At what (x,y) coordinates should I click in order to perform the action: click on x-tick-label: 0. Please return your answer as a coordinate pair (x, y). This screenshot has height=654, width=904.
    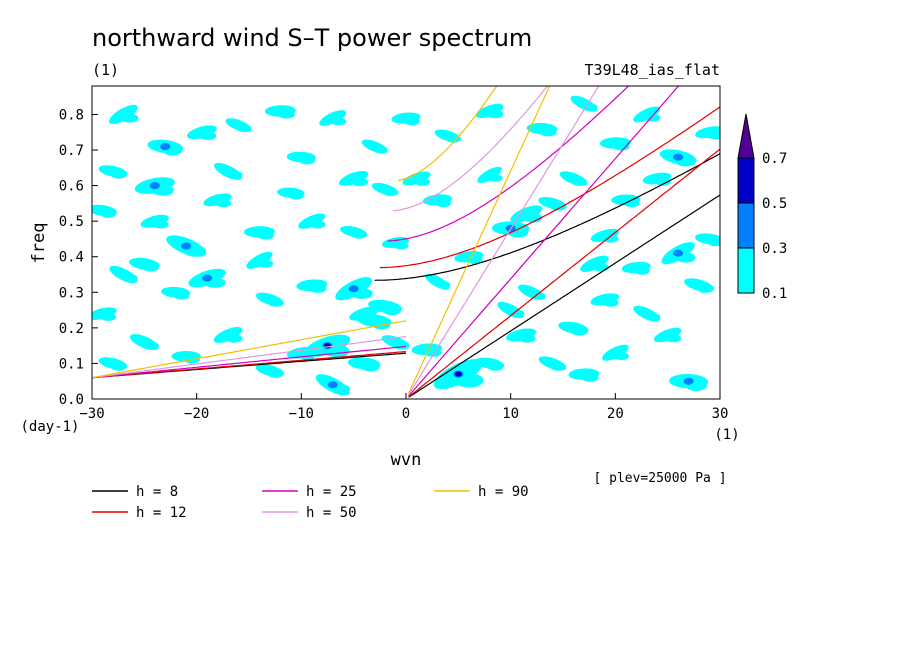
    Looking at the image, I should click on (406, 414).